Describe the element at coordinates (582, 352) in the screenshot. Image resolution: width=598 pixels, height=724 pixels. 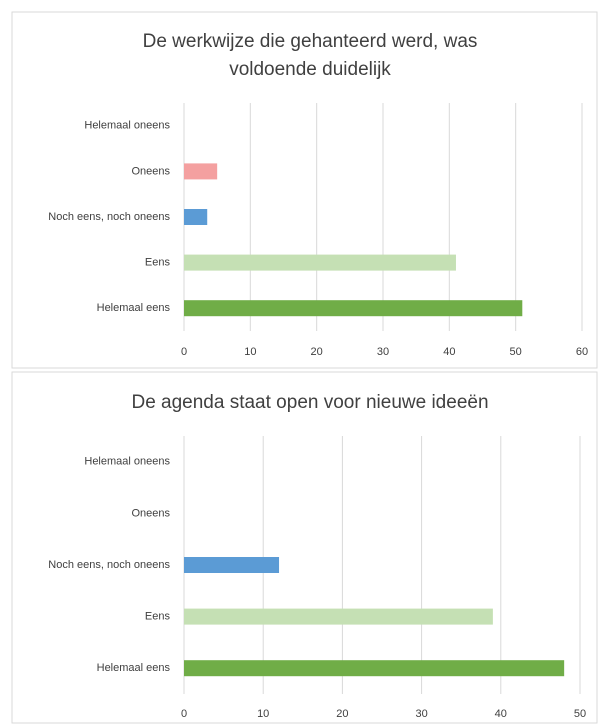
I see `x-tick-label: 60` at that location.